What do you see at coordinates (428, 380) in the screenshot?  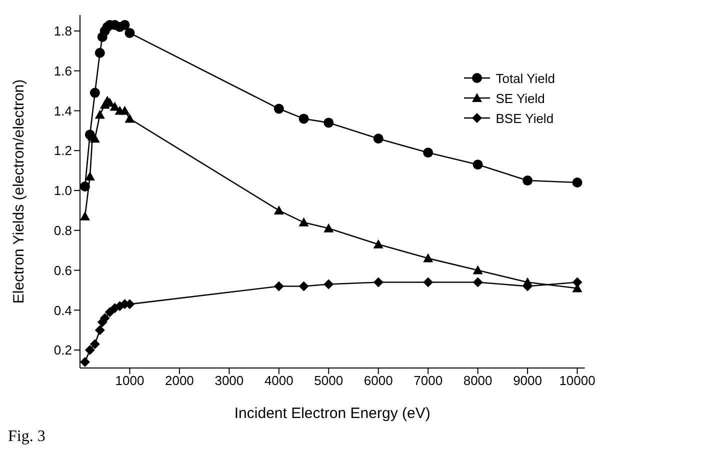 I see `x-tick-label: 7000` at bounding box center [428, 380].